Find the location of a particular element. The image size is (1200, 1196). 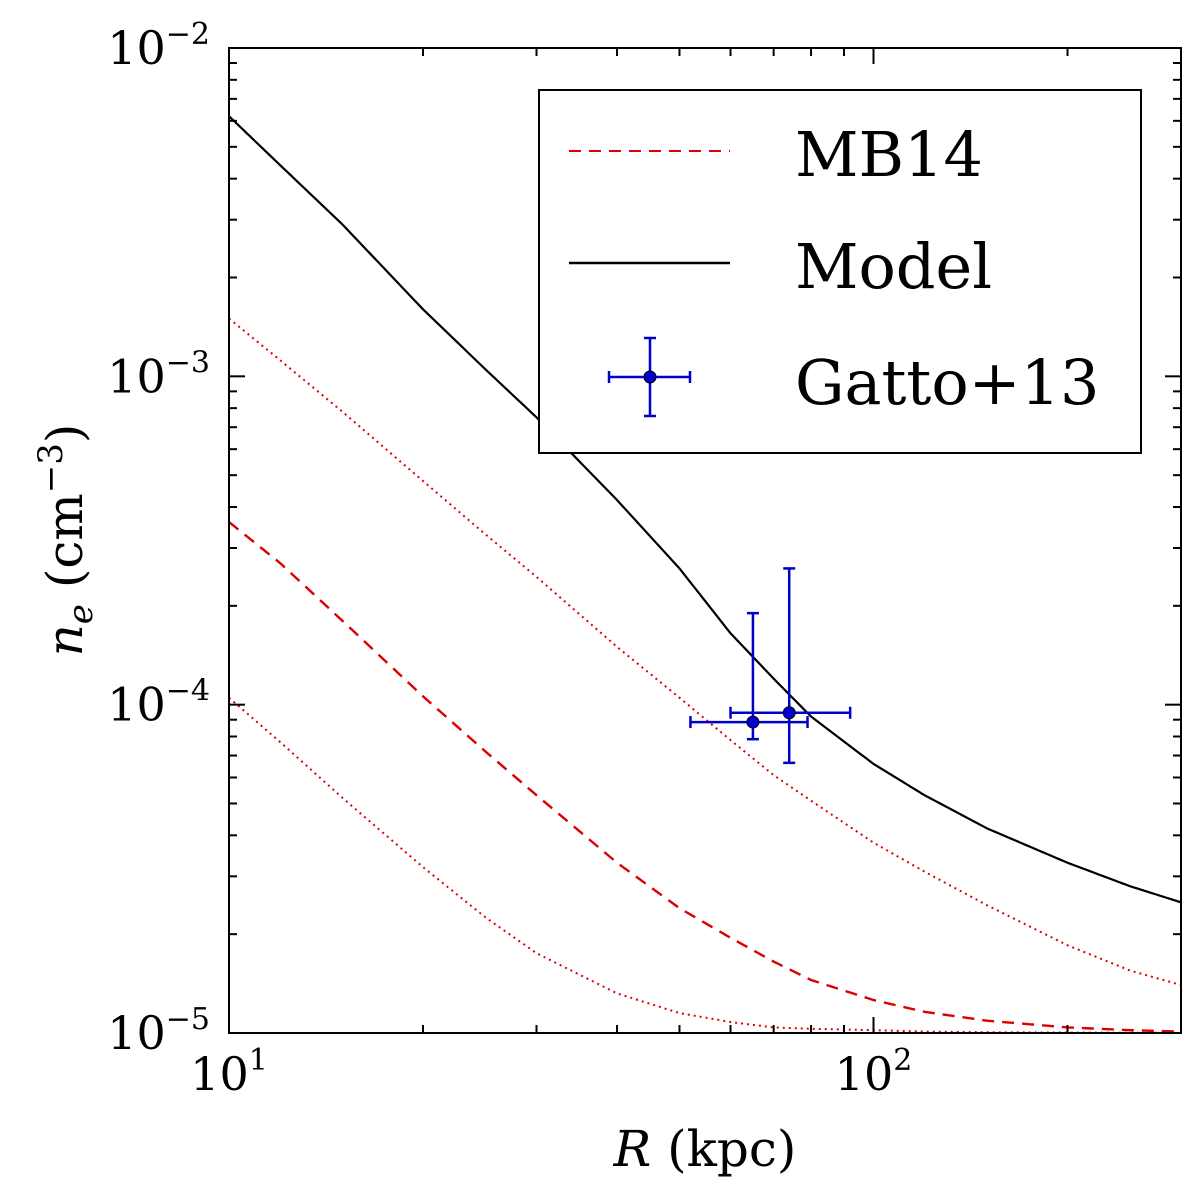

y-axis-unit: (cm is located at coordinates (65, 548).